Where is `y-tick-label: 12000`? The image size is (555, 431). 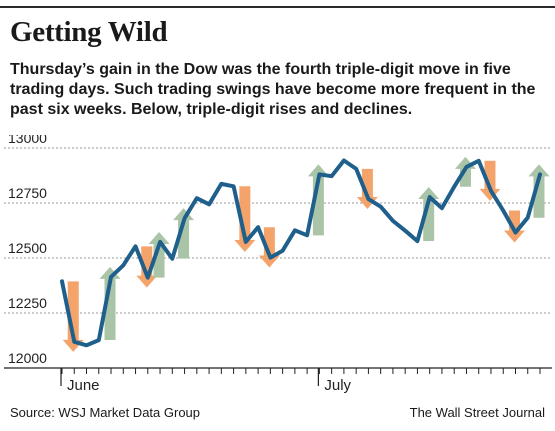 y-tick-label: 12000 is located at coordinates (27, 358).